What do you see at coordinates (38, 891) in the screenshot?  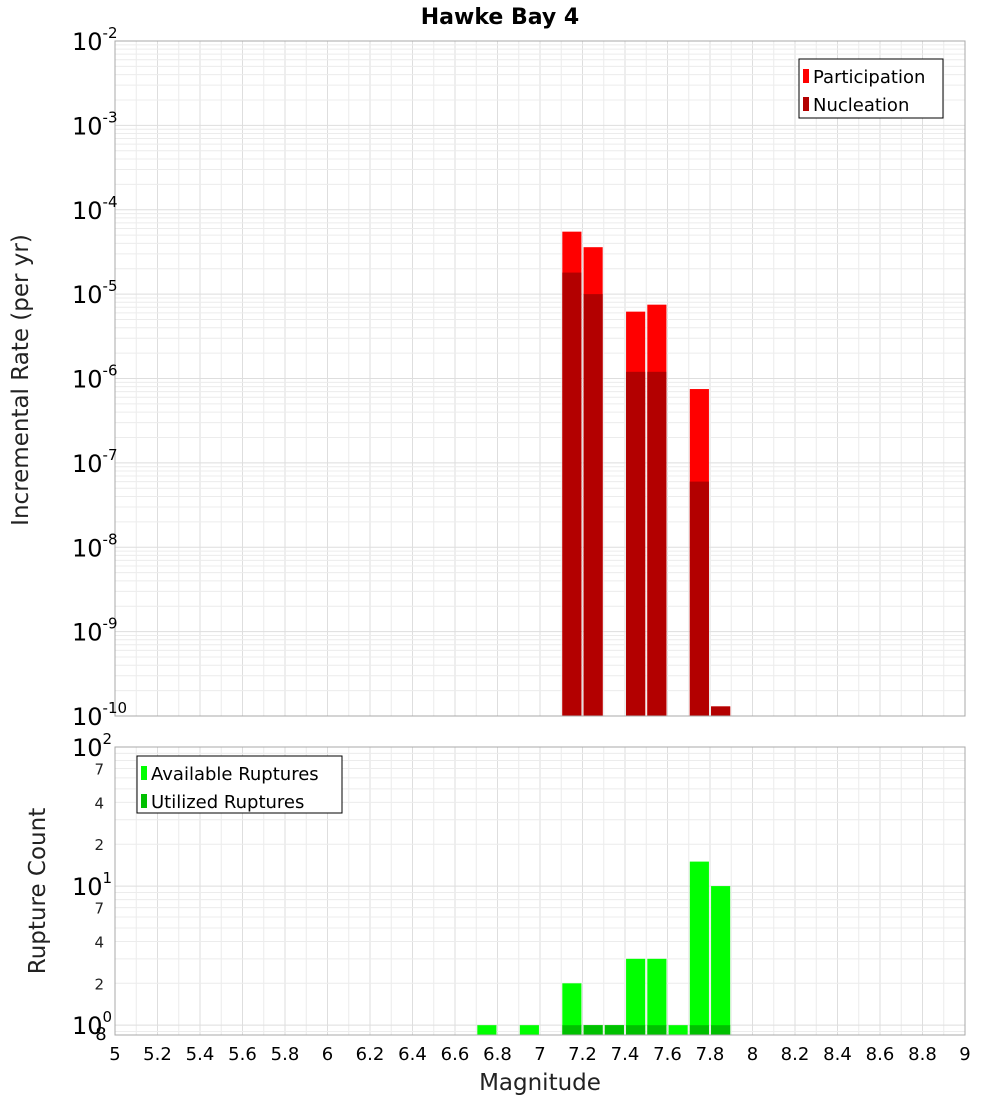 I see `count-y-axis-label: Rupture Count` at bounding box center [38, 891].